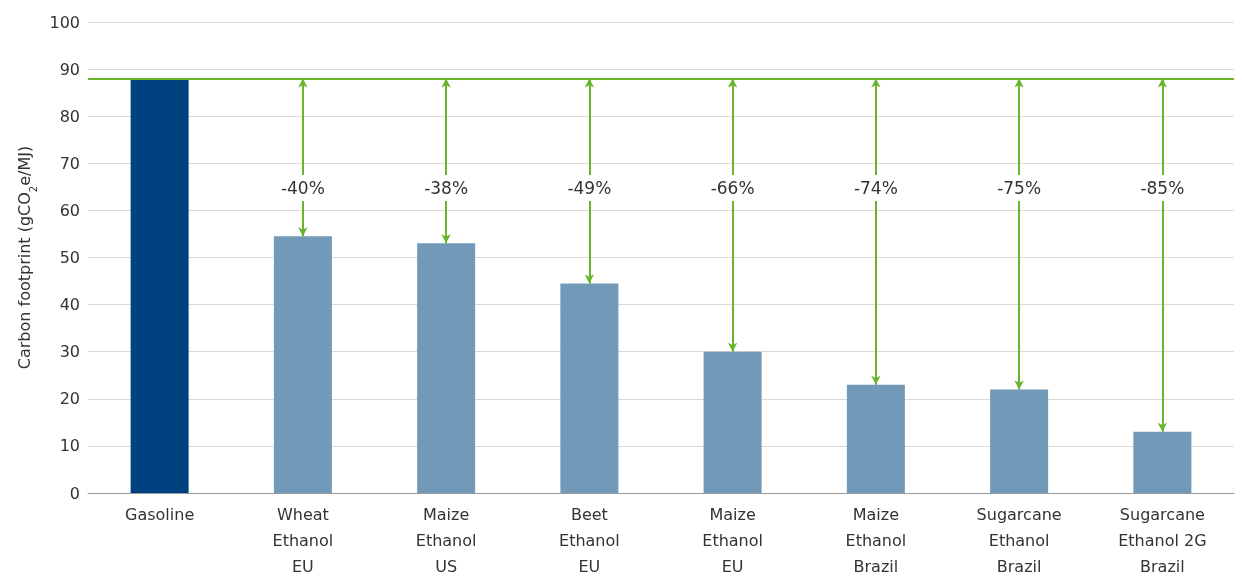  What do you see at coordinates (69, 69) in the screenshot?
I see `y-tick-label: 90` at bounding box center [69, 69].